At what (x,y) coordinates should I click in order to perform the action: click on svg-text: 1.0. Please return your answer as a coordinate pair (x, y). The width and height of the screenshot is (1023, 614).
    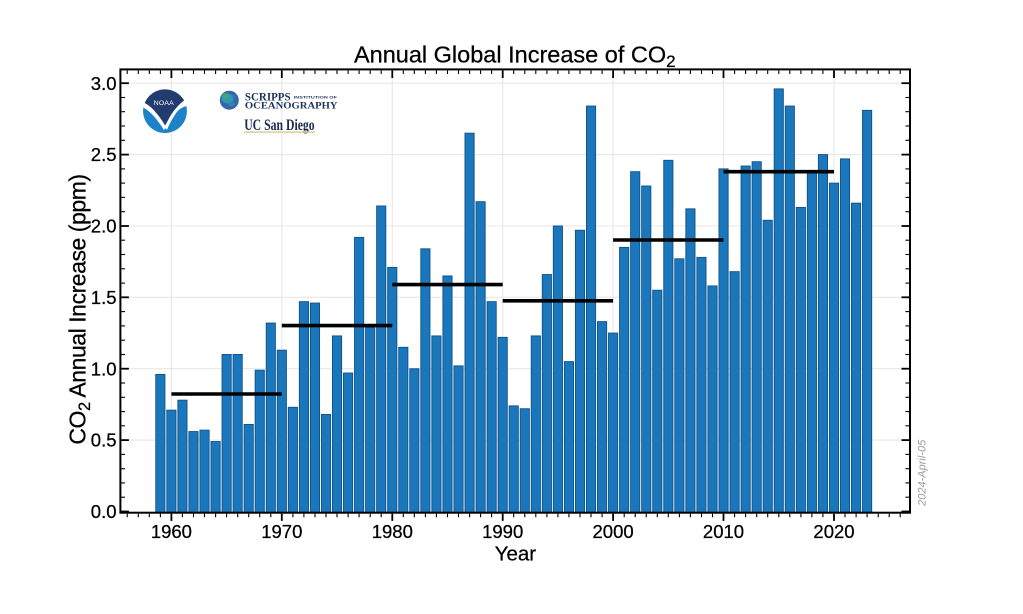
    Looking at the image, I should click on (104, 368).